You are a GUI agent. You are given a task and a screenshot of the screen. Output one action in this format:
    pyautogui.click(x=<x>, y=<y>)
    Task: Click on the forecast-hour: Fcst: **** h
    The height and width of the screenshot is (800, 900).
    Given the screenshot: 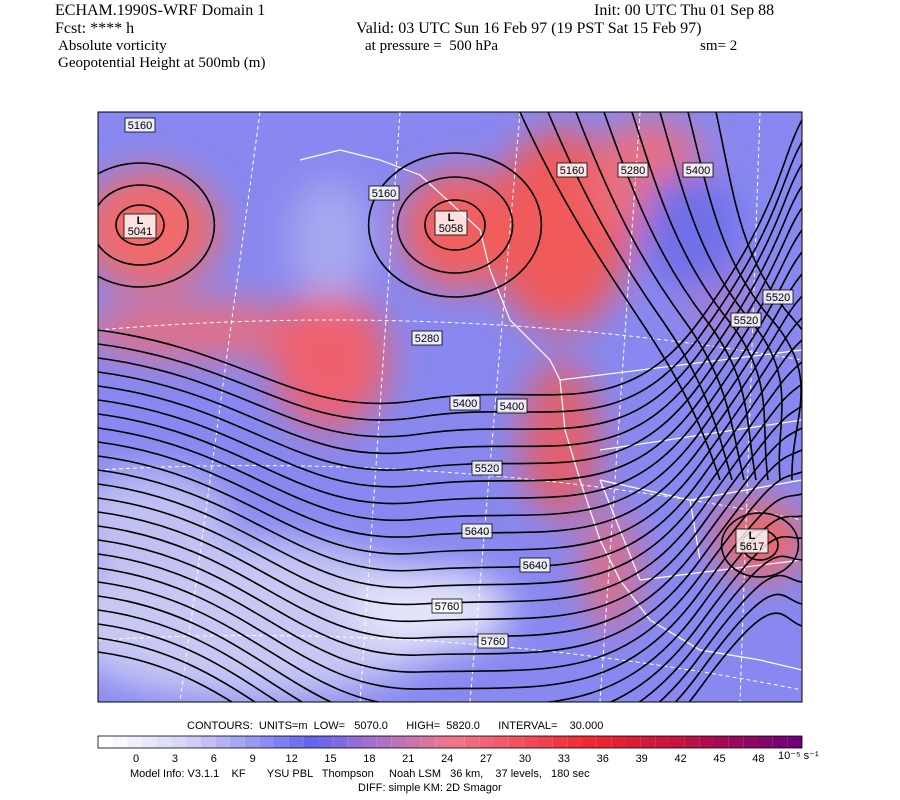 What is the action you would take?
    pyautogui.click(x=95, y=28)
    